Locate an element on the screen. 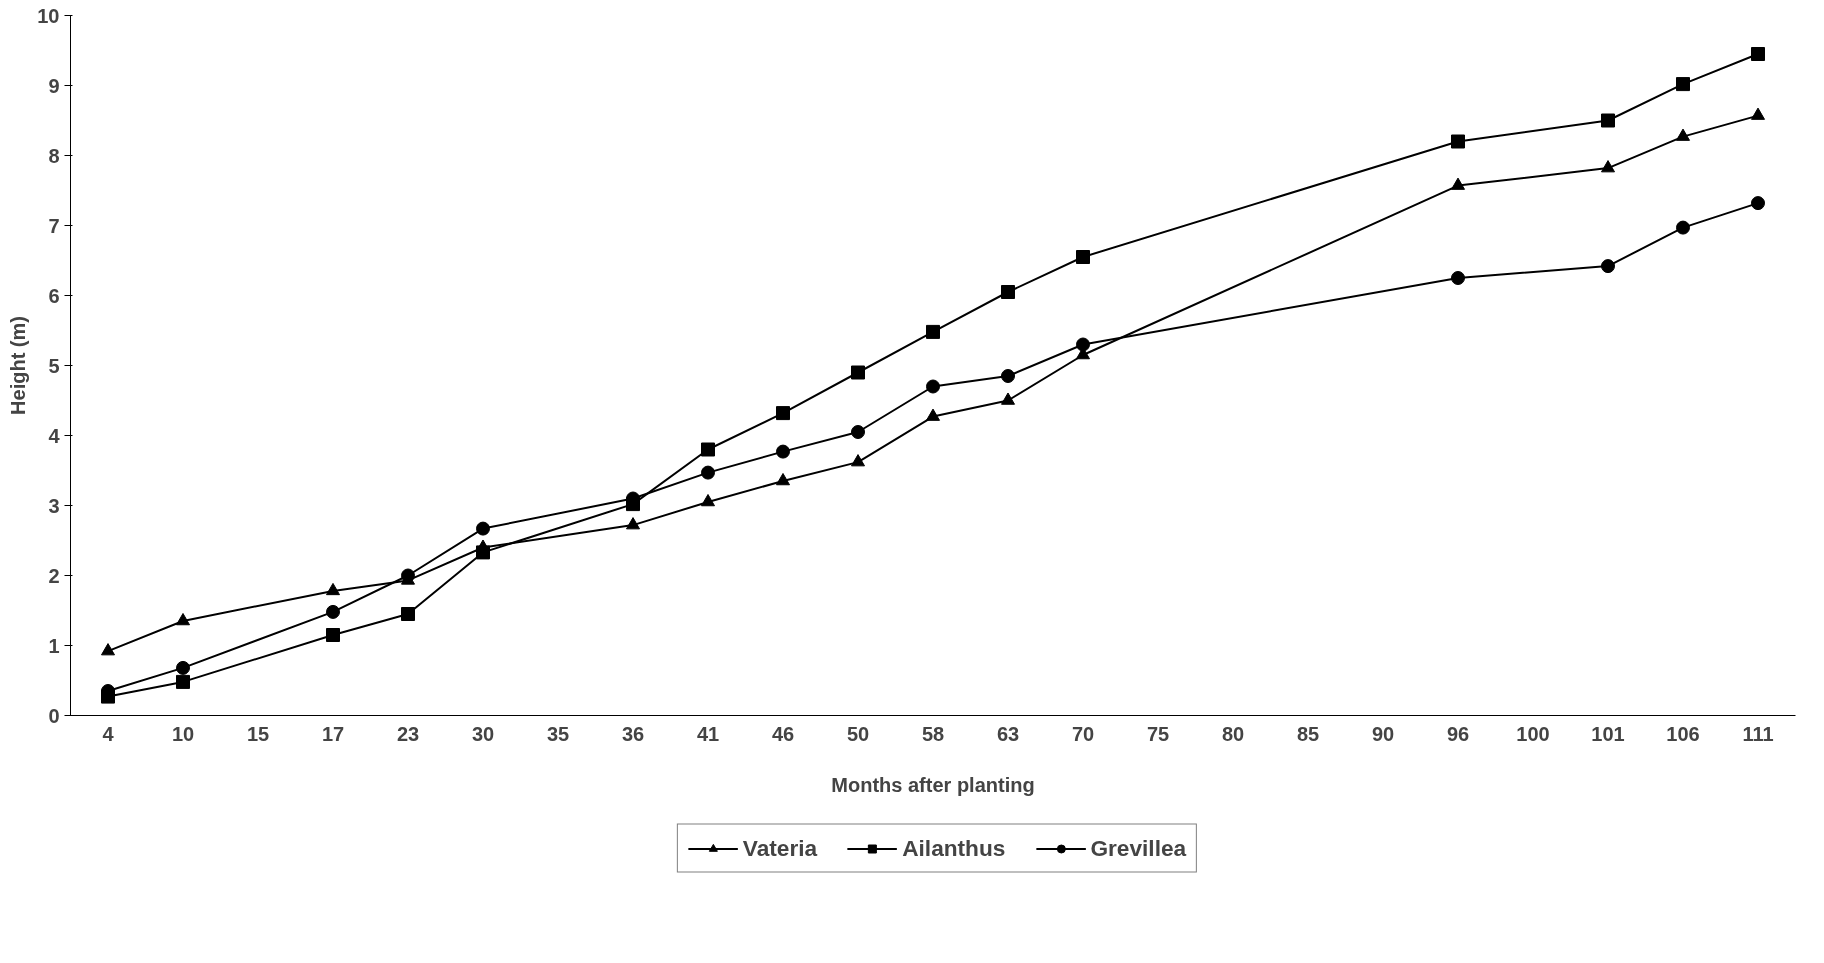 The width and height of the screenshot is (1824, 963). y-tick-label: 5 is located at coordinates (54, 365).